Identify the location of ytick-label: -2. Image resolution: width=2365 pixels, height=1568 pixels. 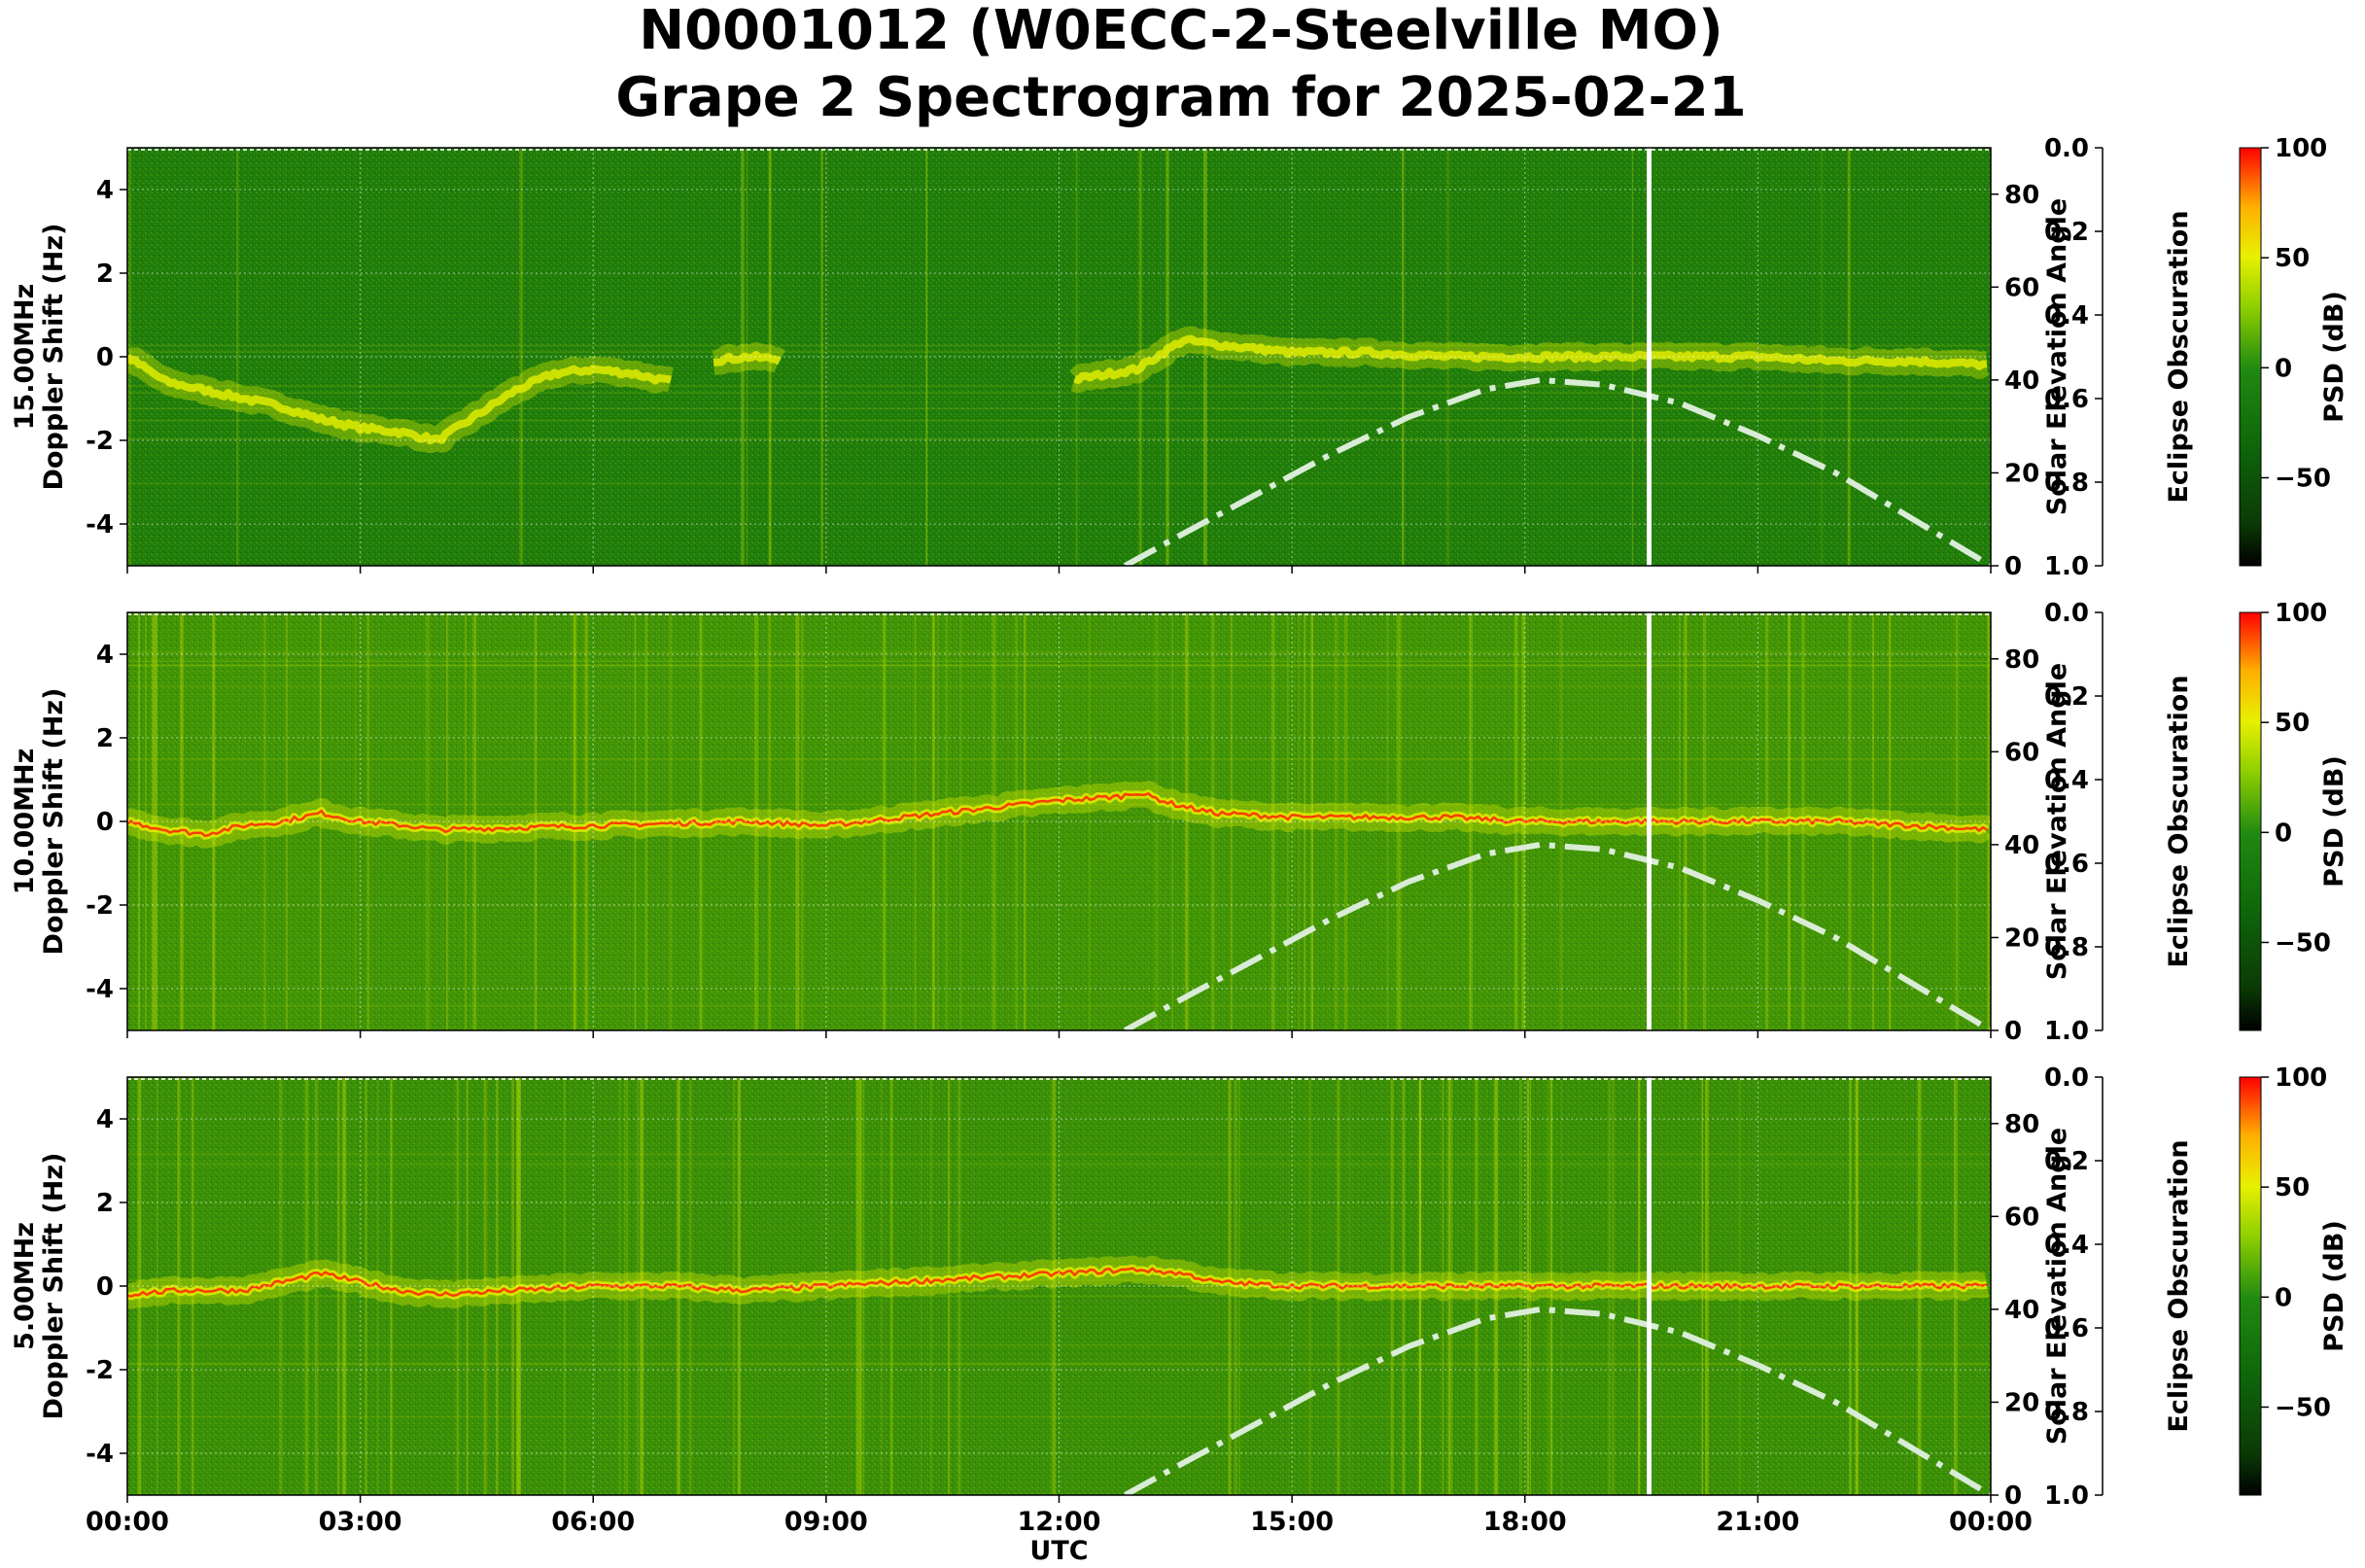
(100, 906).